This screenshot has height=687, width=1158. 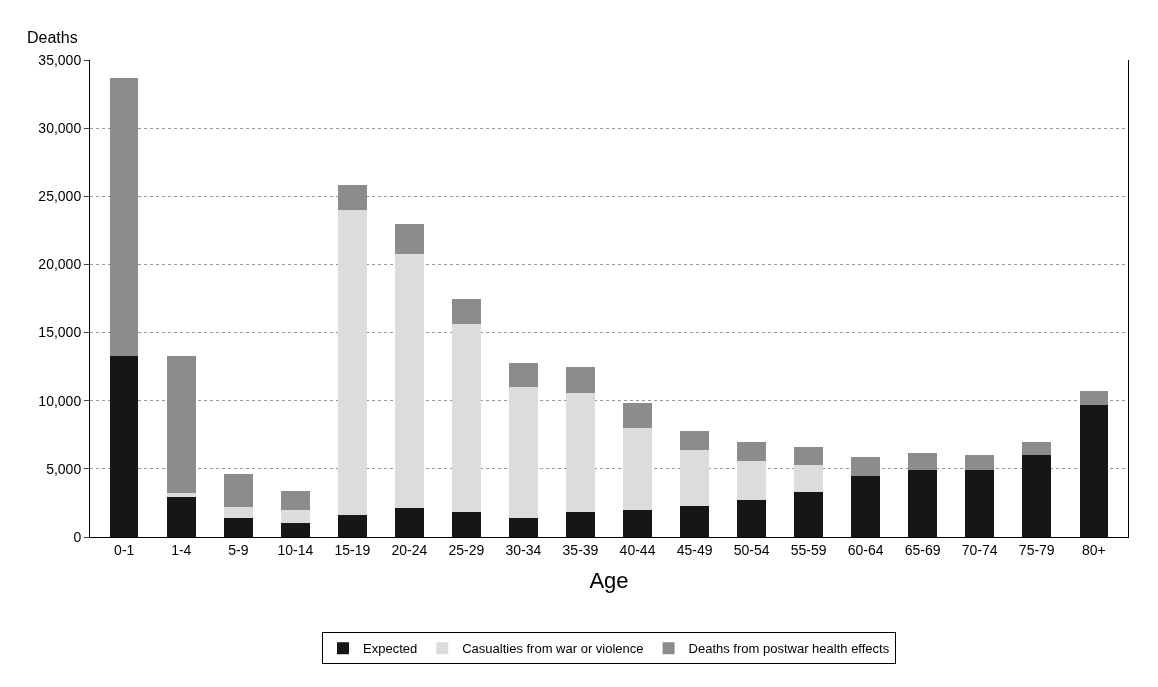 What do you see at coordinates (60, 332) in the screenshot?
I see `y-tick-label: 15,000` at bounding box center [60, 332].